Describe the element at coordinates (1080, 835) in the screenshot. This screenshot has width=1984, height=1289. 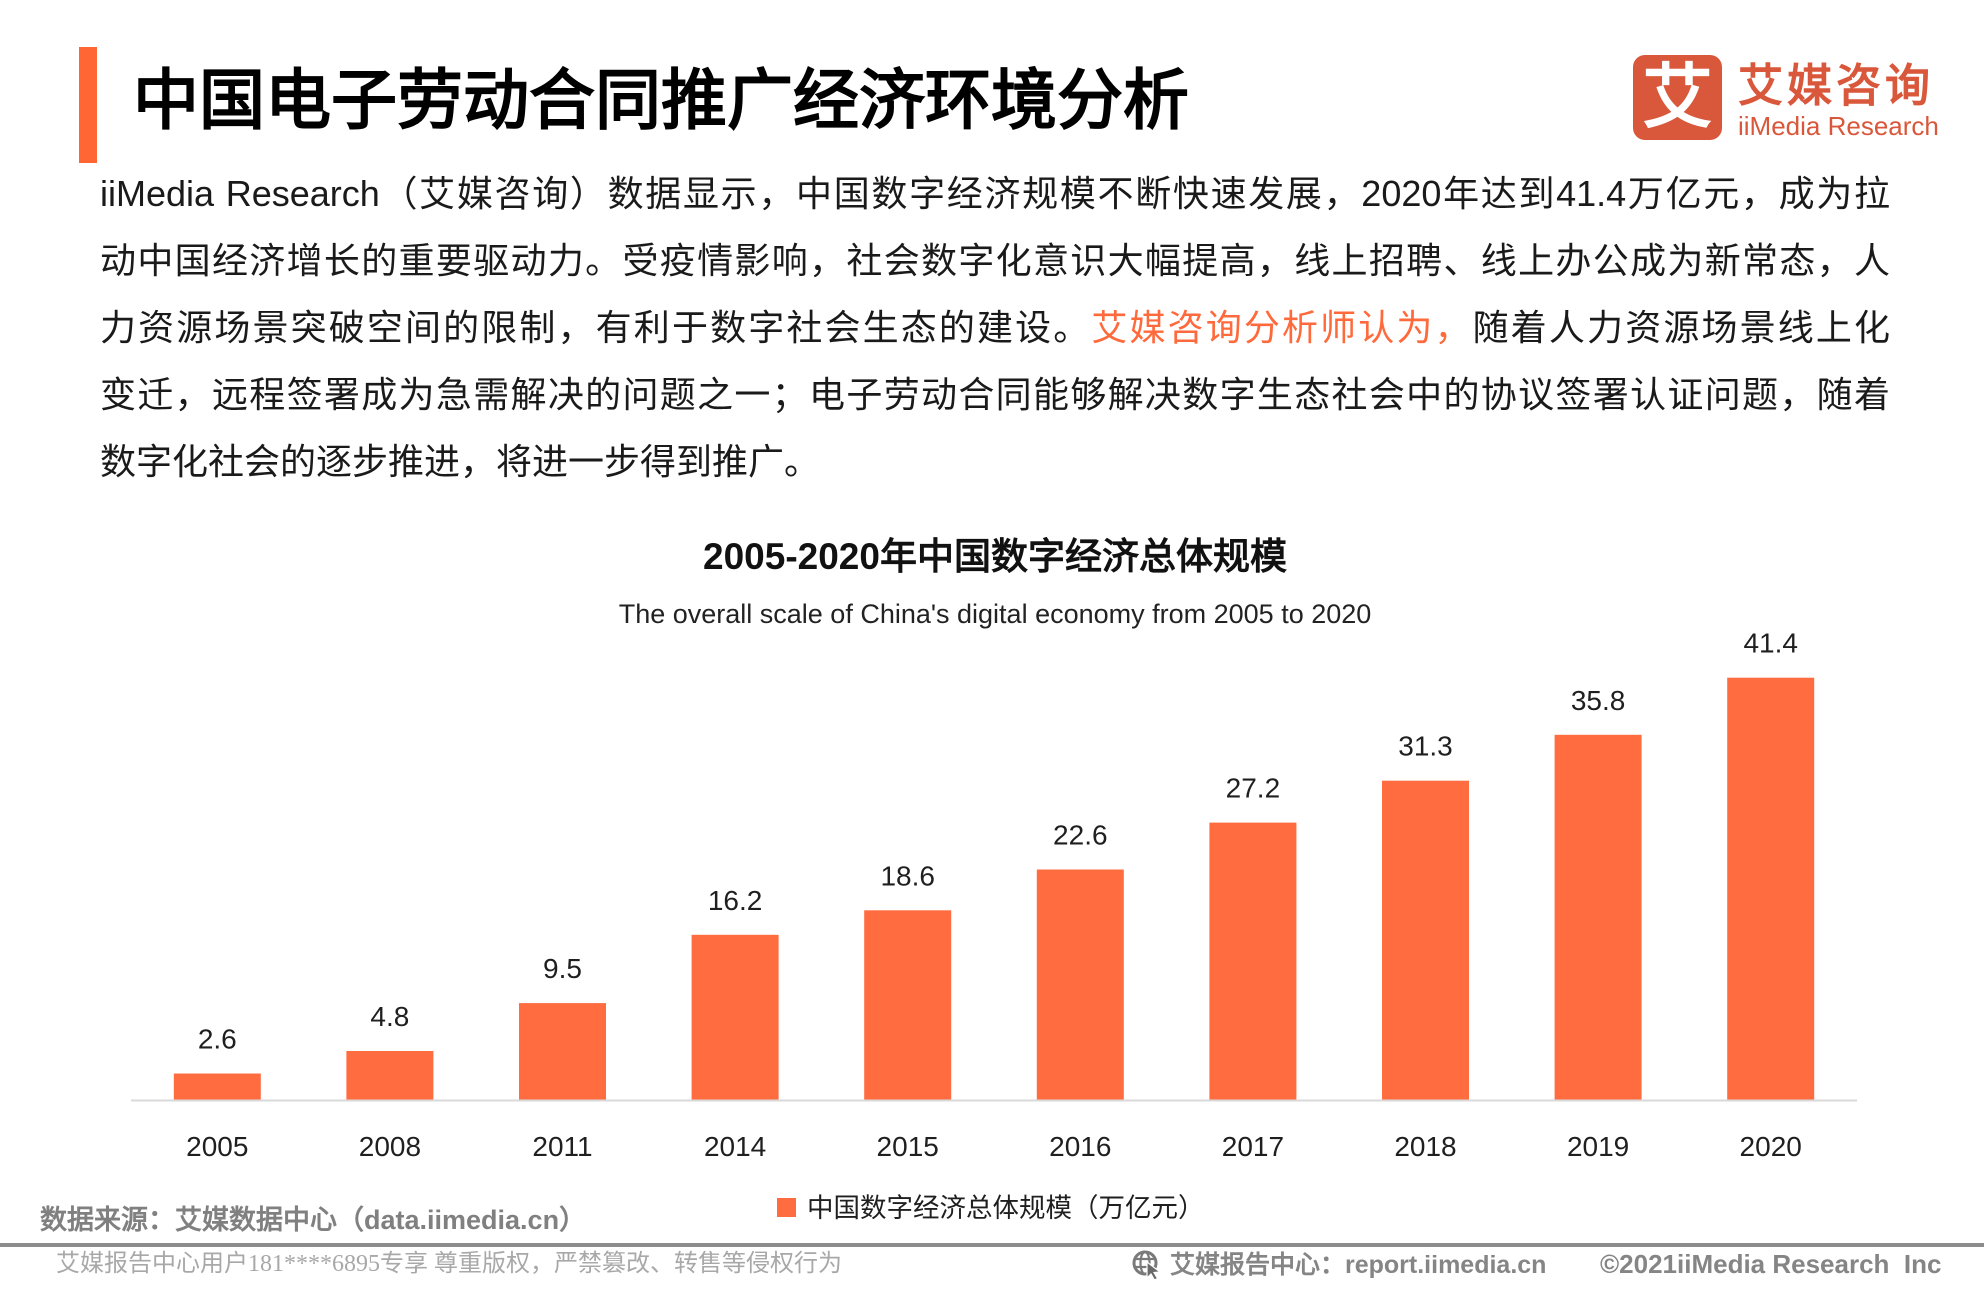
I see `data-label-2016: 22.6` at that location.